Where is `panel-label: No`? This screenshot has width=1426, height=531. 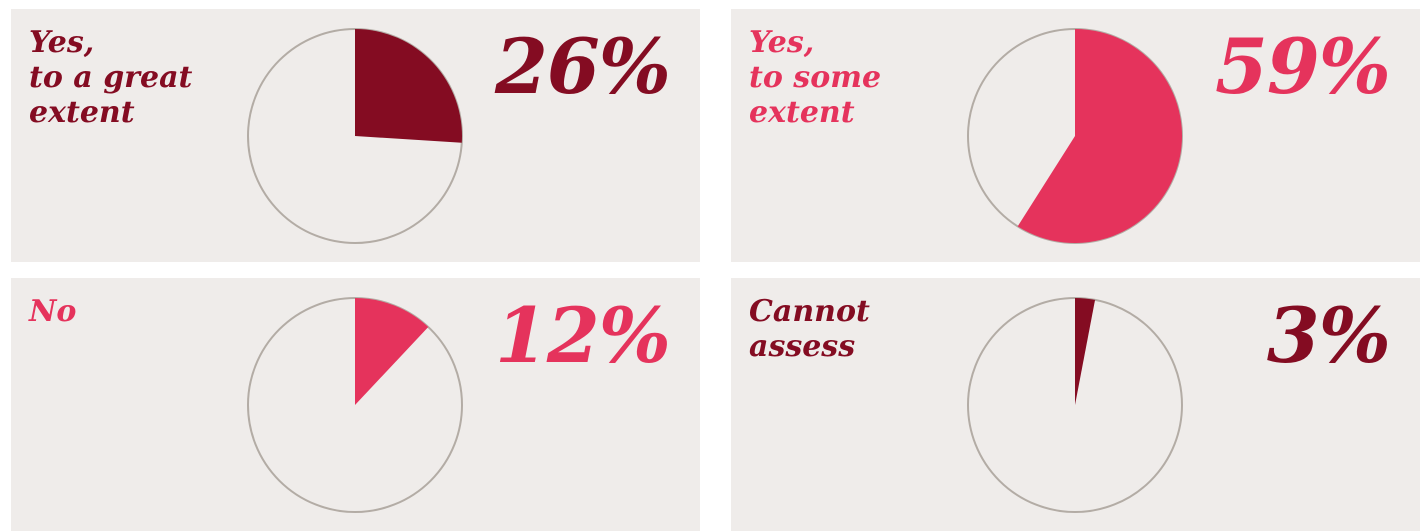
panel-label: No is located at coordinates (53, 311).